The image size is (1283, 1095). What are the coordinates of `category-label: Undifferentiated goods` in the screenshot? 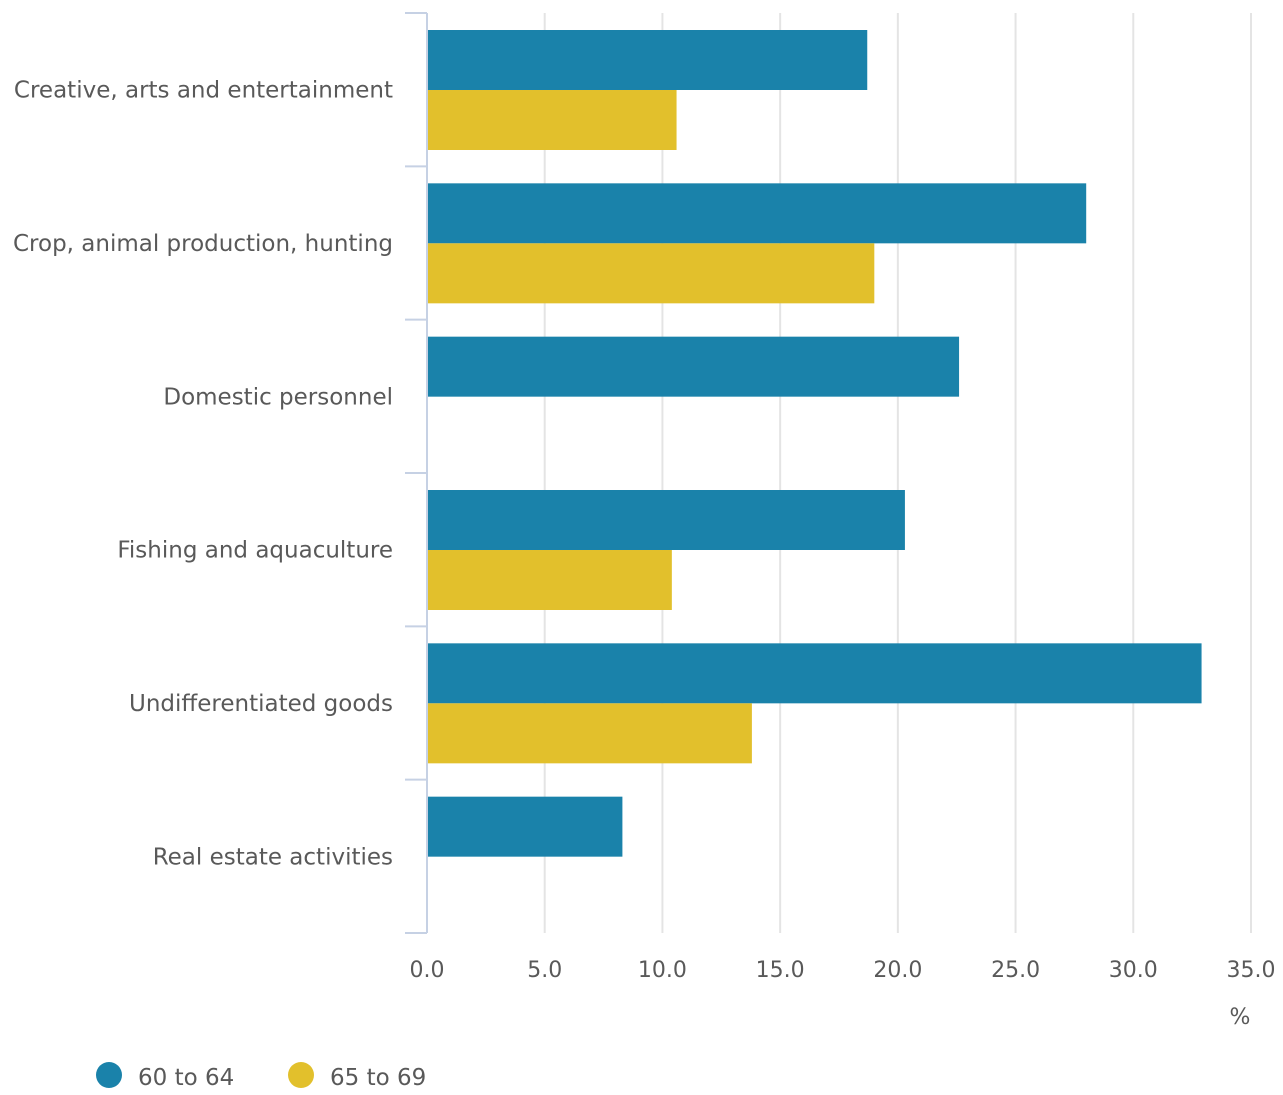 It's located at (261, 704).